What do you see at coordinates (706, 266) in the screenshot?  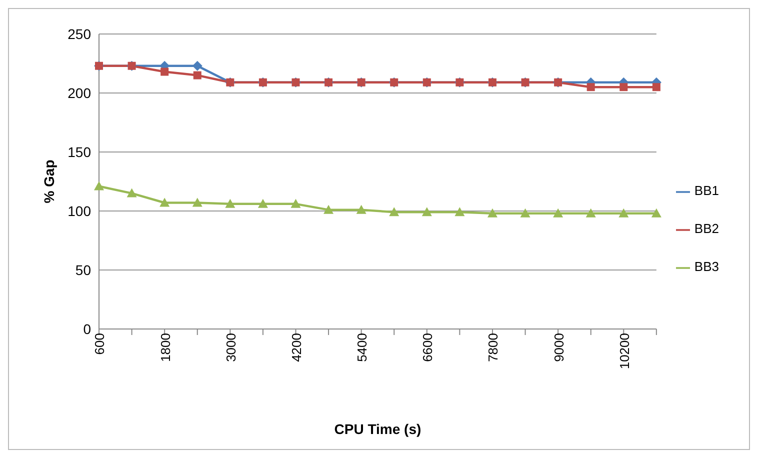 I see `legend-label: BB3` at bounding box center [706, 266].